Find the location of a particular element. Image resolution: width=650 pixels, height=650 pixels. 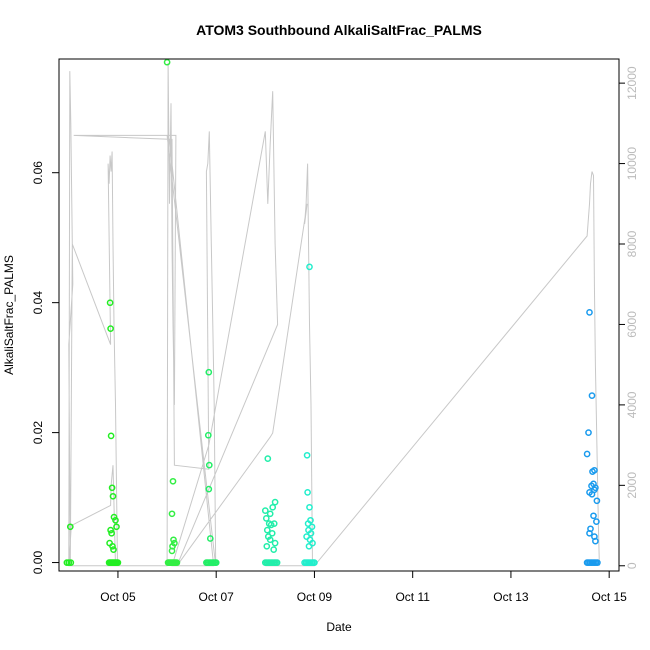

x-tick-label: Oct 05 is located at coordinates (118, 597).